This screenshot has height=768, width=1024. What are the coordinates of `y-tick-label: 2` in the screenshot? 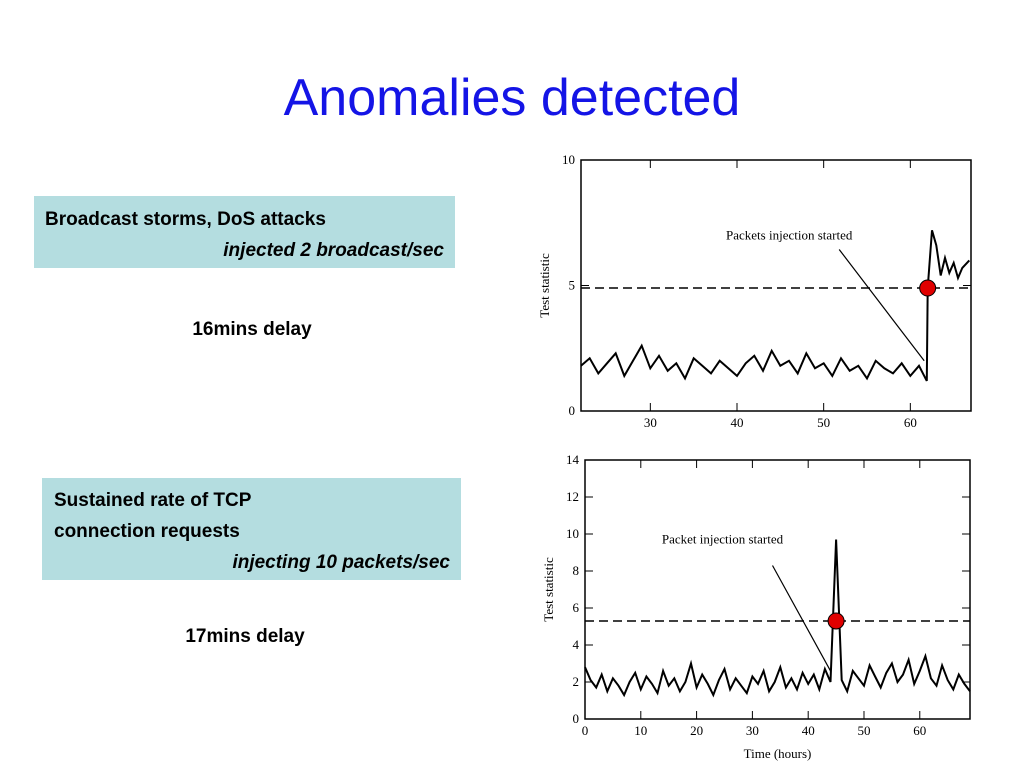 It's located at (576, 681).